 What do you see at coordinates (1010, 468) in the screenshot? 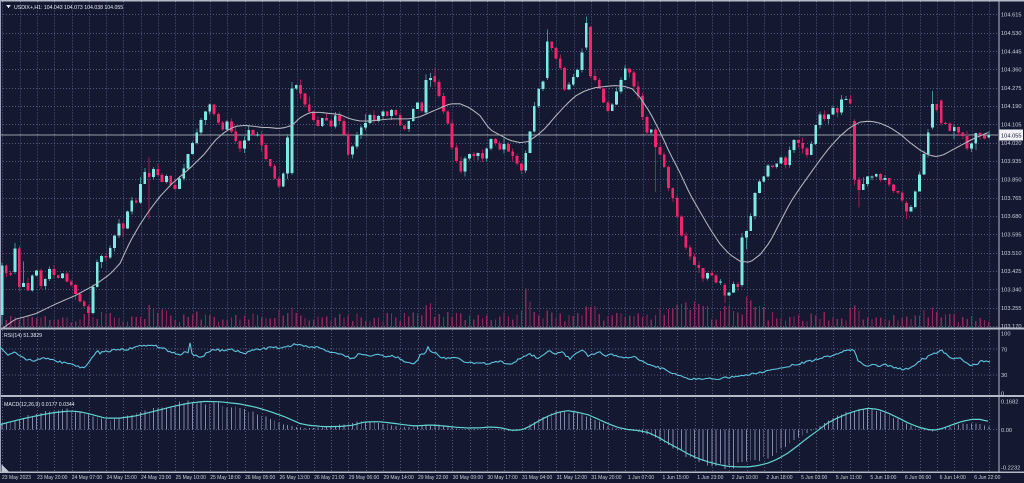
I see `svg-text: -0.2232` at bounding box center [1010, 468].